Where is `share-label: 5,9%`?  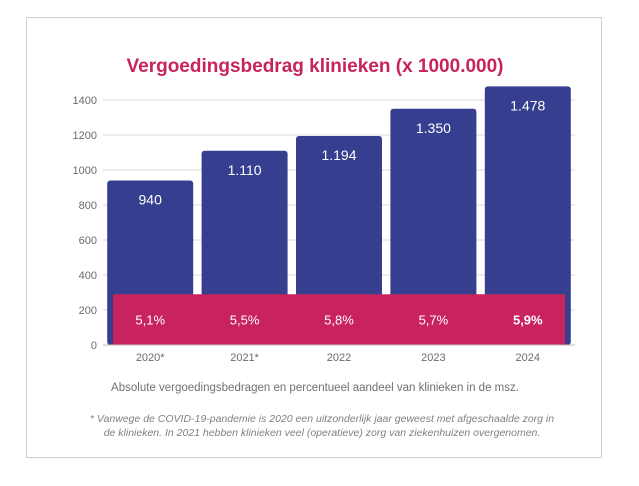 share-label: 5,9% is located at coordinates (528, 320).